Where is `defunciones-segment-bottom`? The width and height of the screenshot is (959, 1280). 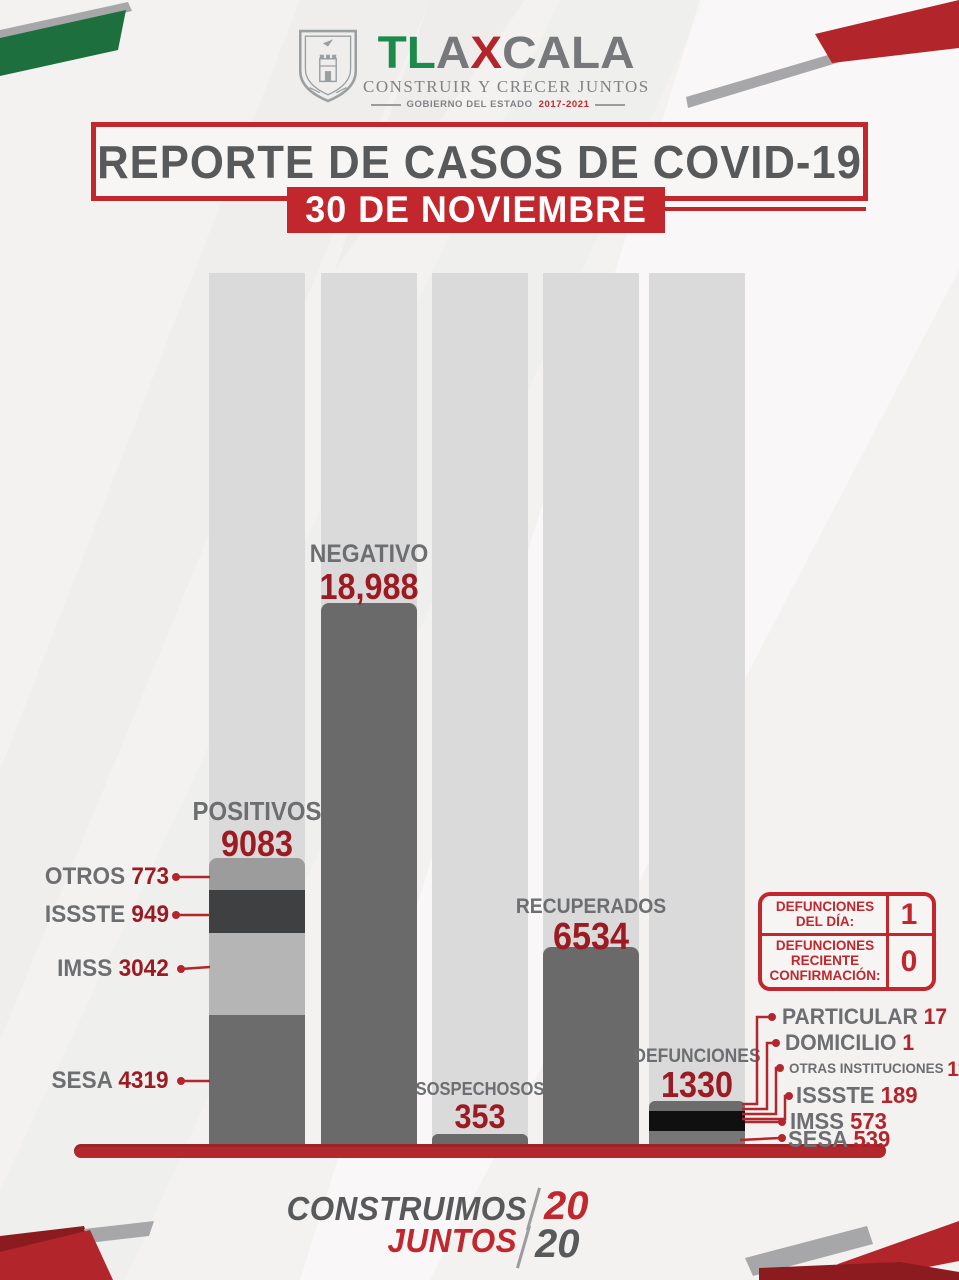
defunciones-segment-bottom is located at coordinates (697, 1138).